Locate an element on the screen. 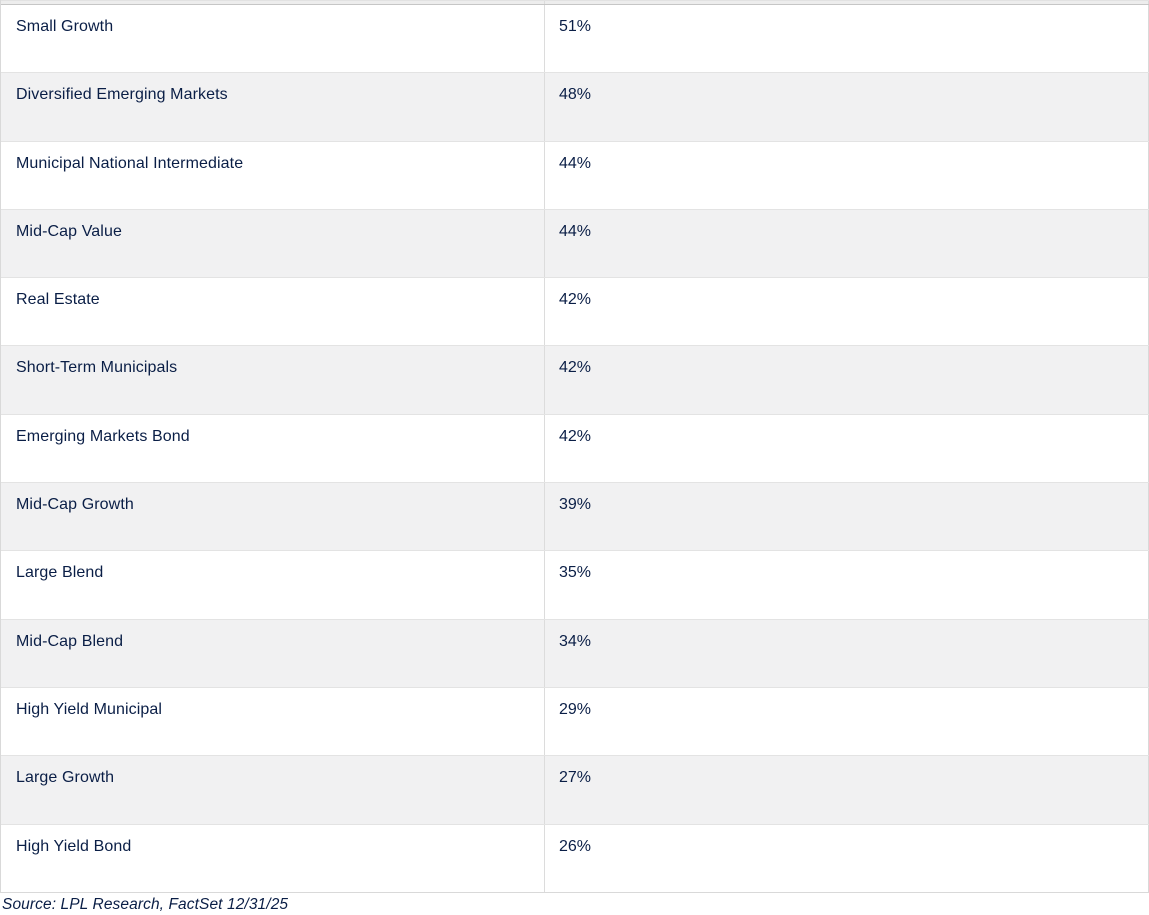 The width and height of the screenshot is (1149, 915). table-row: Mid-Cap Growth 39% is located at coordinates (575, 517).